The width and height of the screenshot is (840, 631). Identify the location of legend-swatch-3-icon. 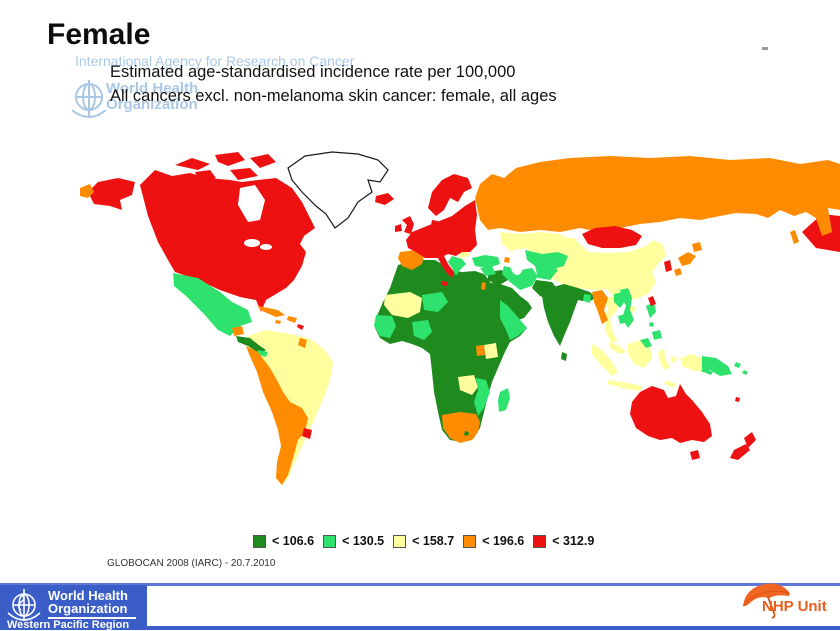
(400, 541).